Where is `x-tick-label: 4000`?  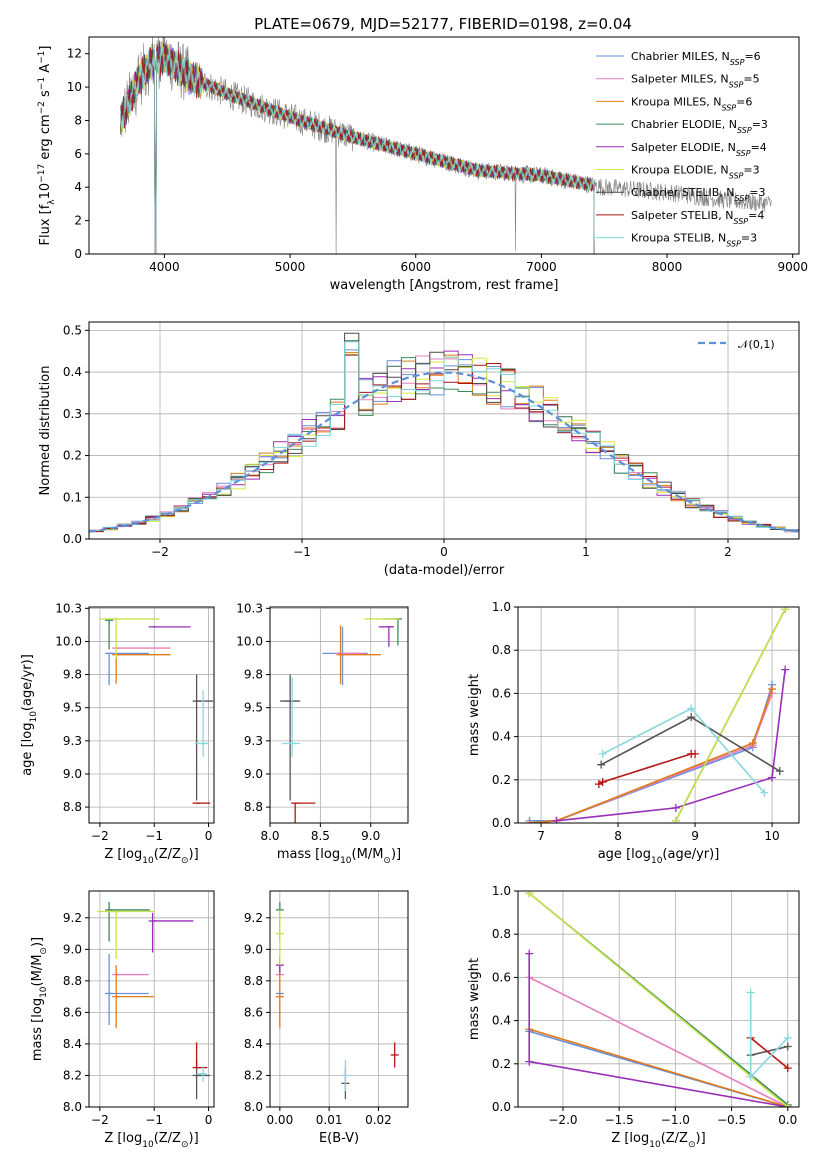
x-tick-label: 4000 is located at coordinates (164, 267).